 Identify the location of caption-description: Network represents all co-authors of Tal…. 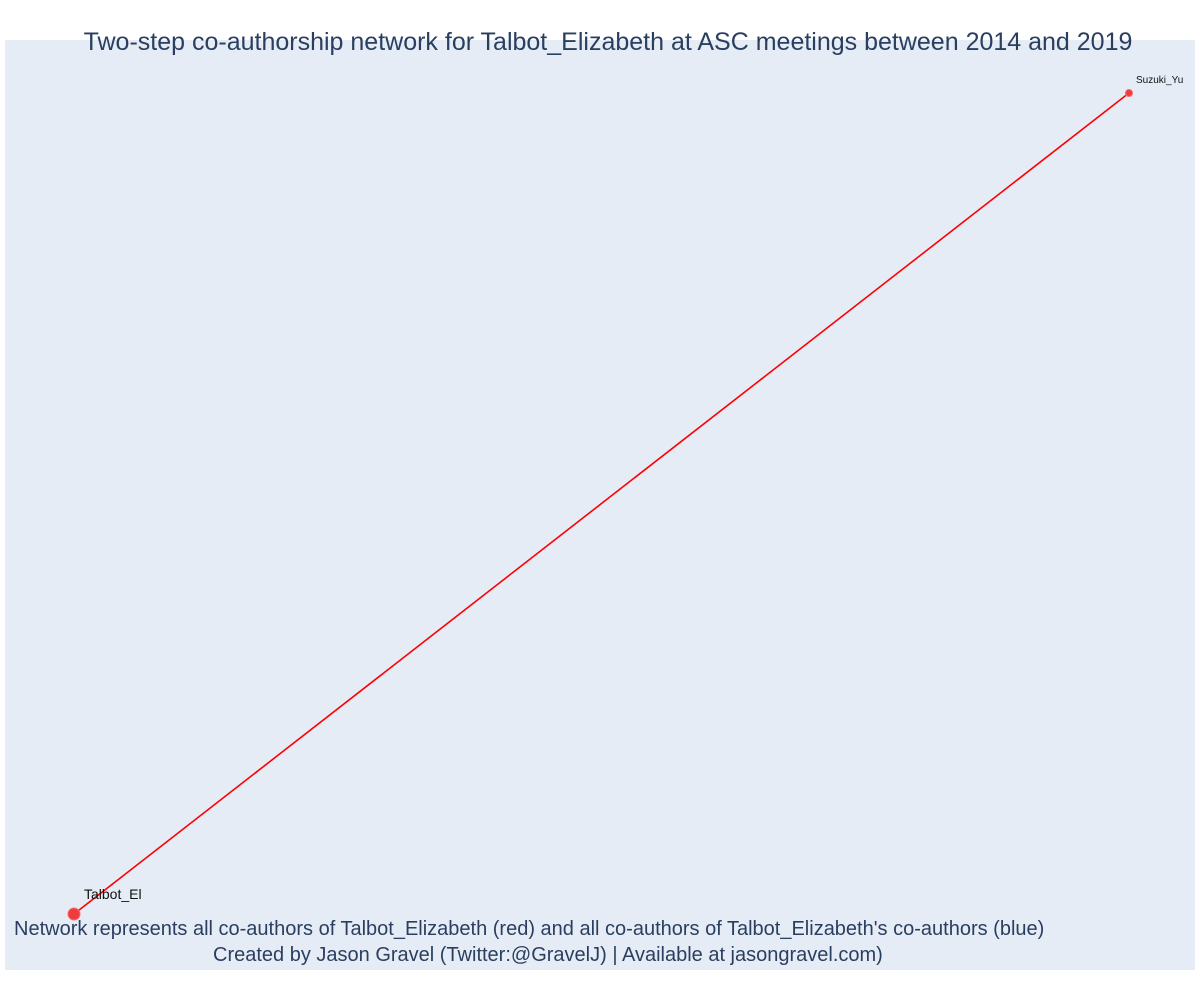
(529, 929).